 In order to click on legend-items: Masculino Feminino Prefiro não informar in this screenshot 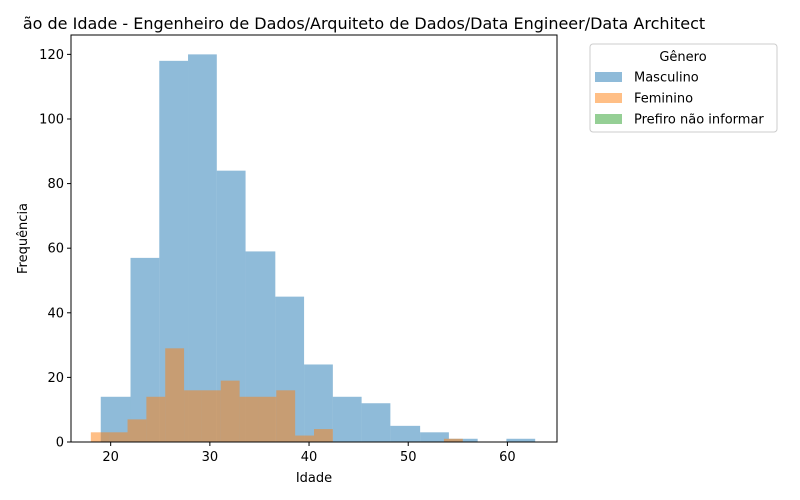, I will do `click(679, 99)`.